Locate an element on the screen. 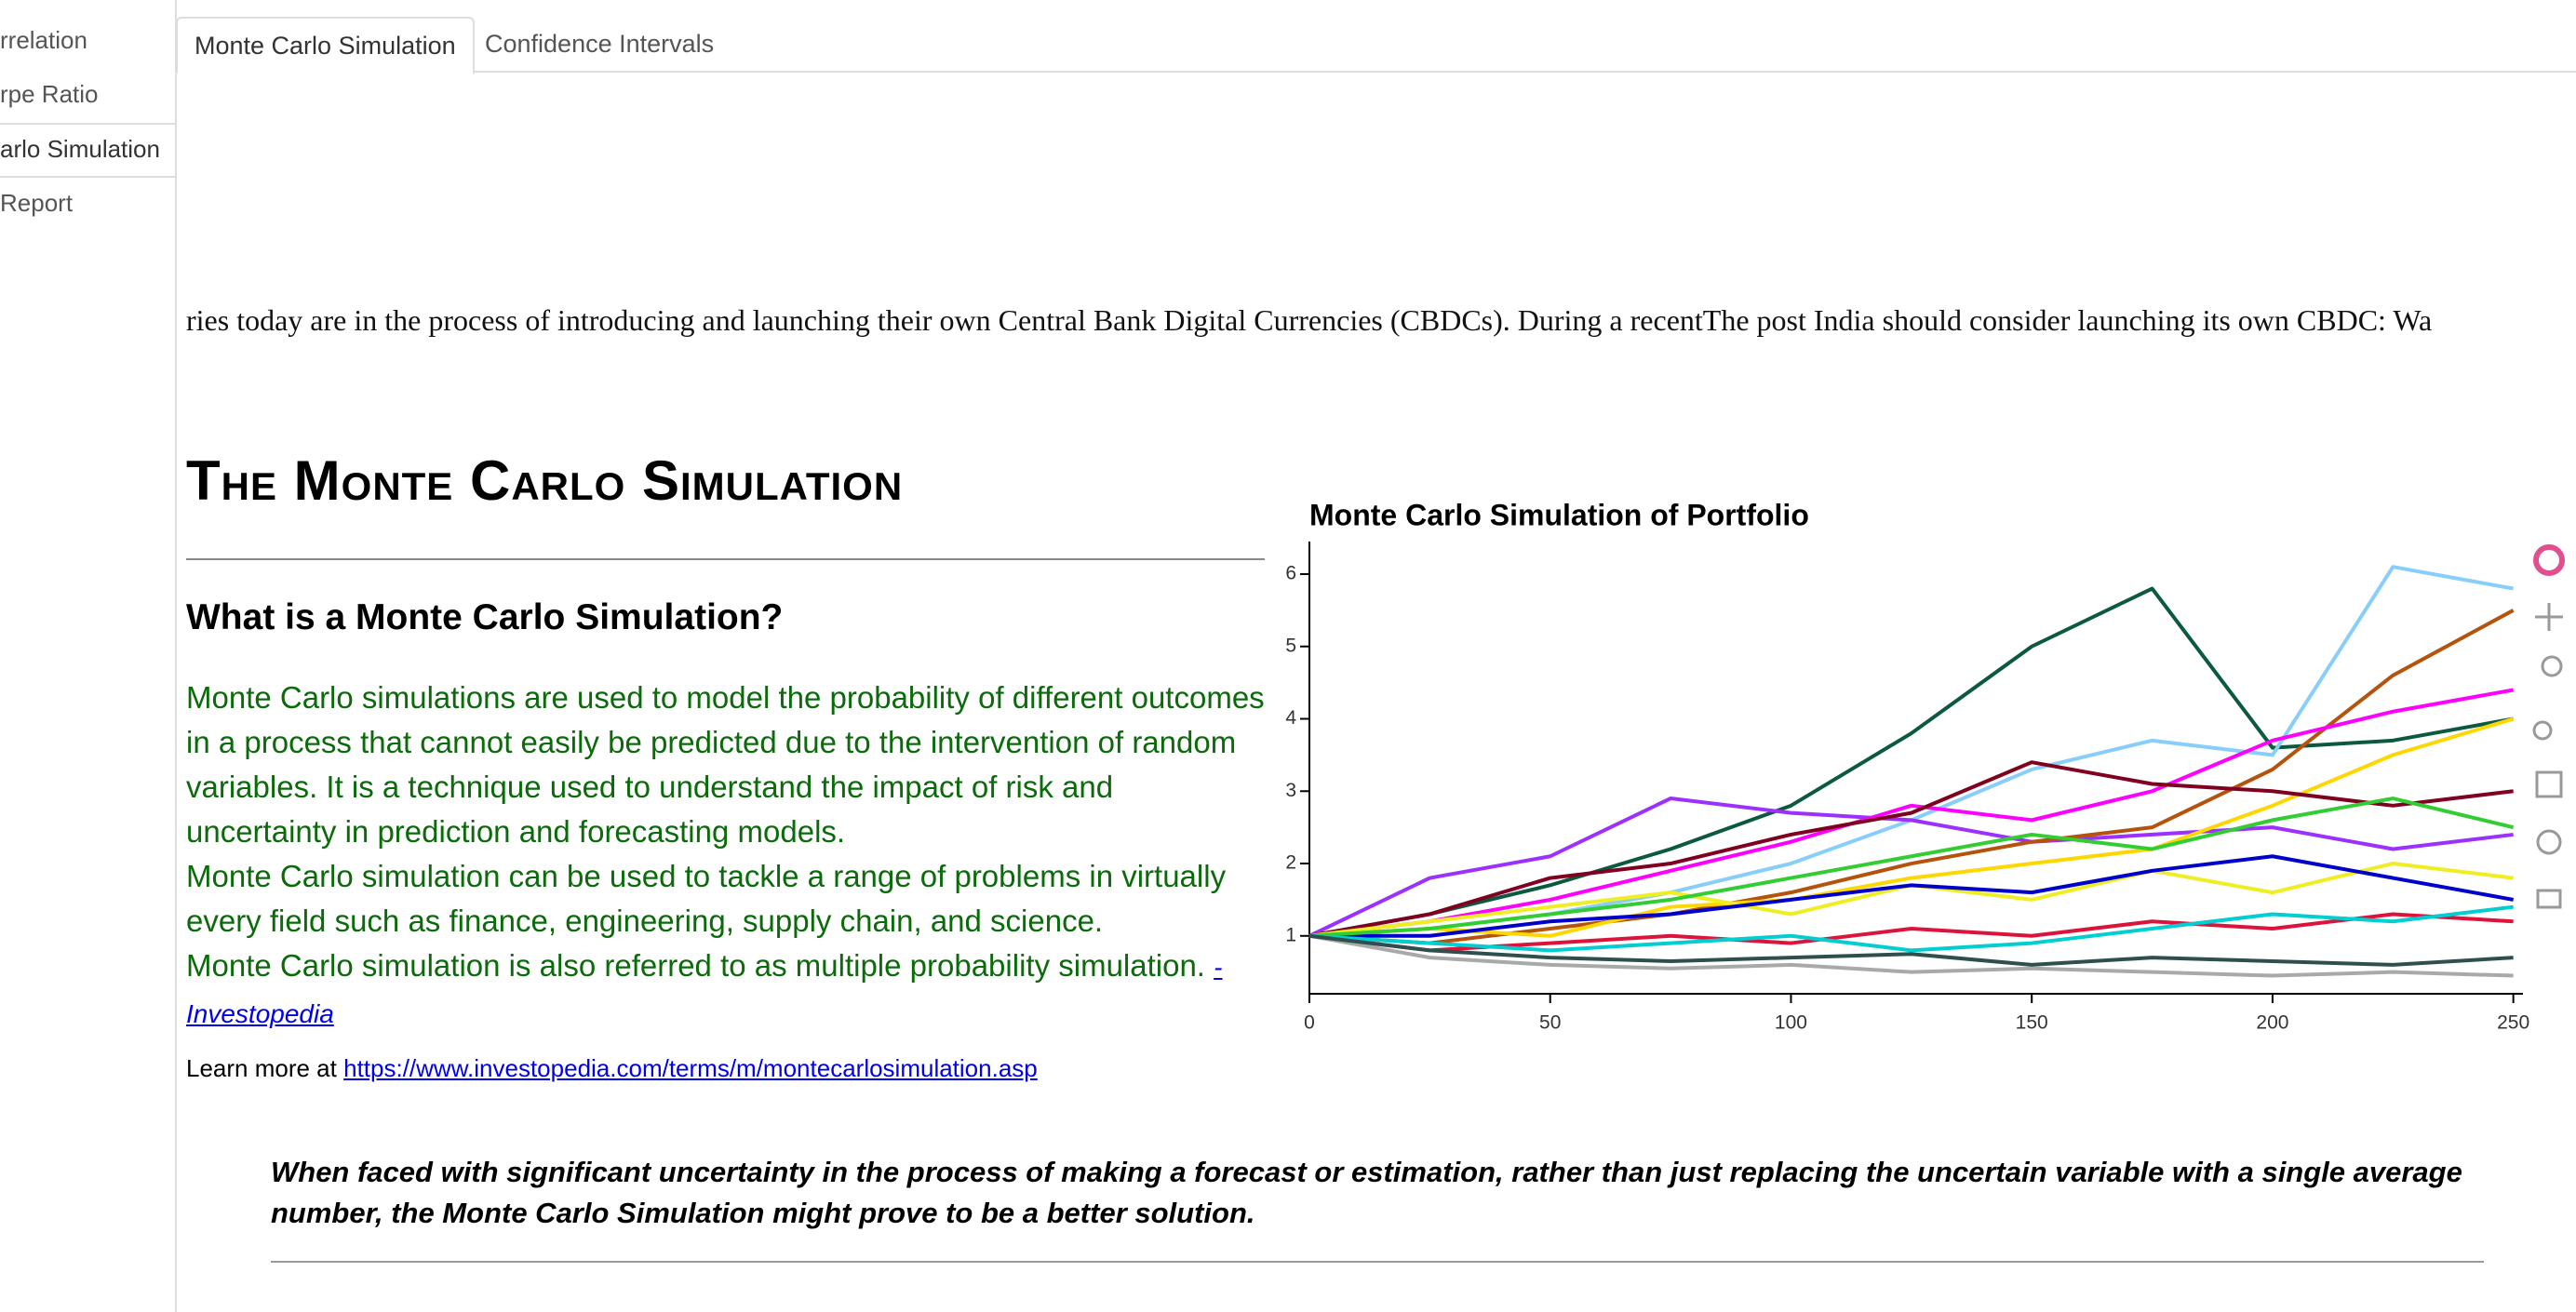 This screenshot has height=1312, width=2576. y-tick-label: 2 is located at coordinates (1290, 863).